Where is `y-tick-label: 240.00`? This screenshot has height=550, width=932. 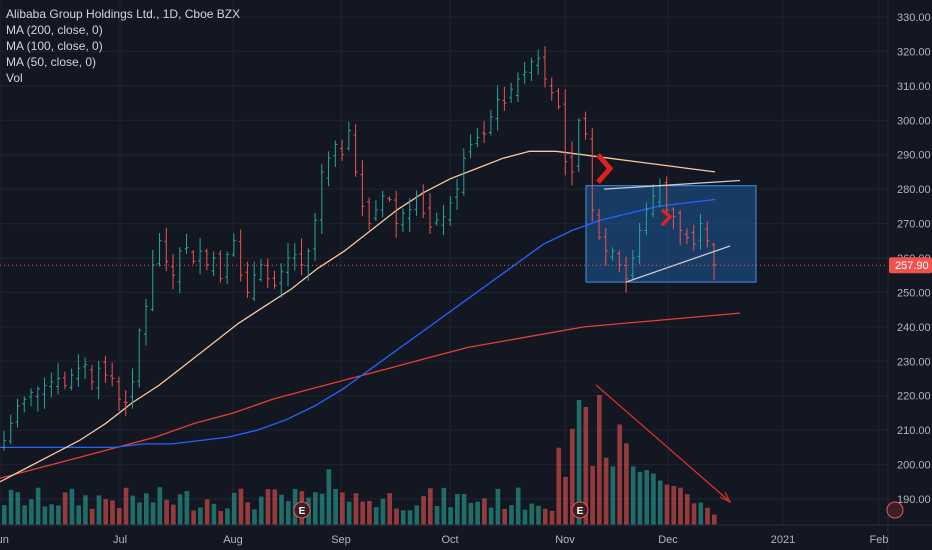 y-tick-label: 240.00 is located at coordinates (914, 328).